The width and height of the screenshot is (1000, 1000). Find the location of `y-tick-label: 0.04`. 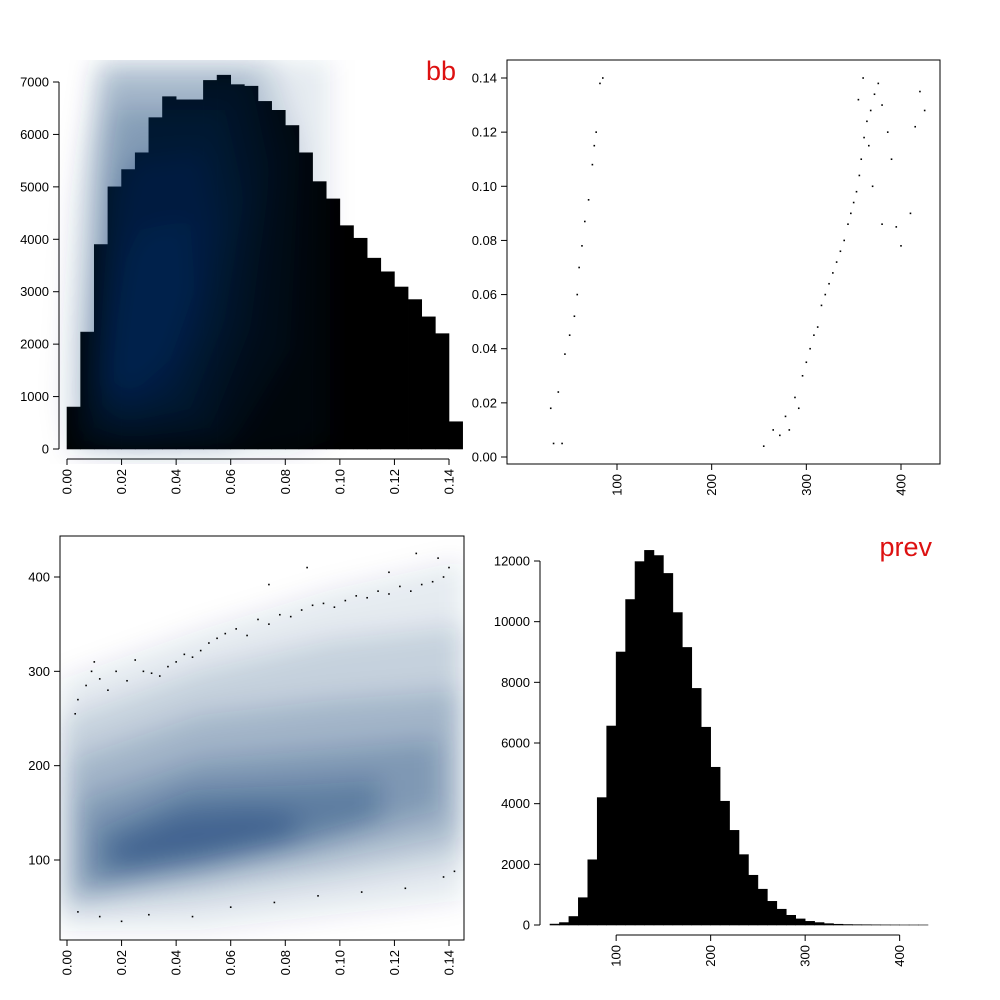

y-tick-label: 0.04 is located at coordinates (484, 348).